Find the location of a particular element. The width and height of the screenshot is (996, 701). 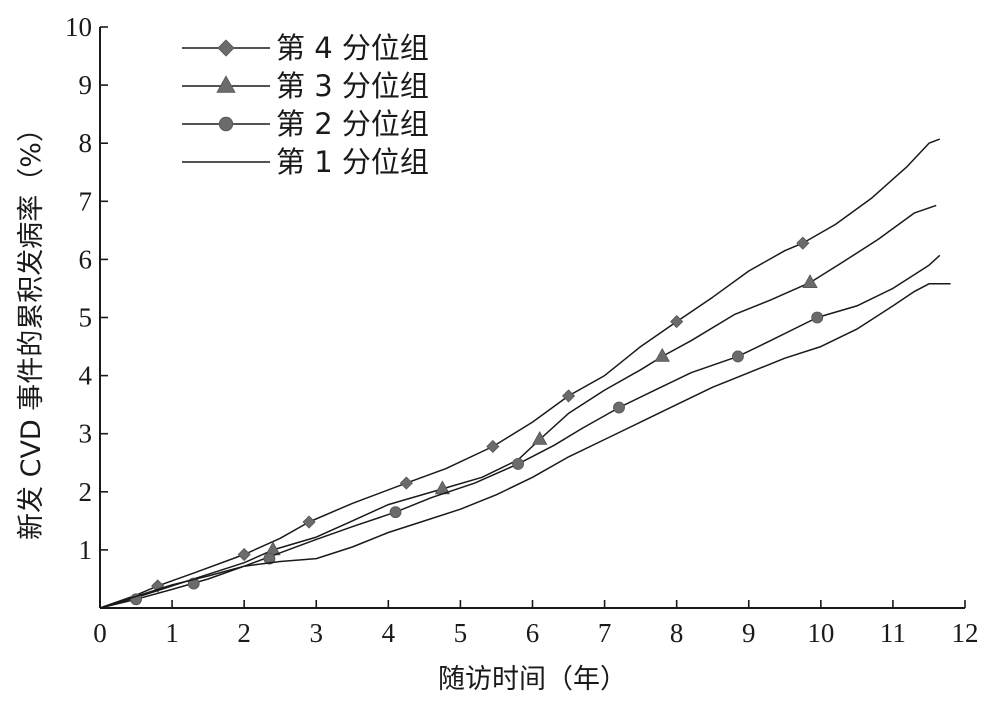

y-tick-label: 7 is located at coordinates (86, 201).